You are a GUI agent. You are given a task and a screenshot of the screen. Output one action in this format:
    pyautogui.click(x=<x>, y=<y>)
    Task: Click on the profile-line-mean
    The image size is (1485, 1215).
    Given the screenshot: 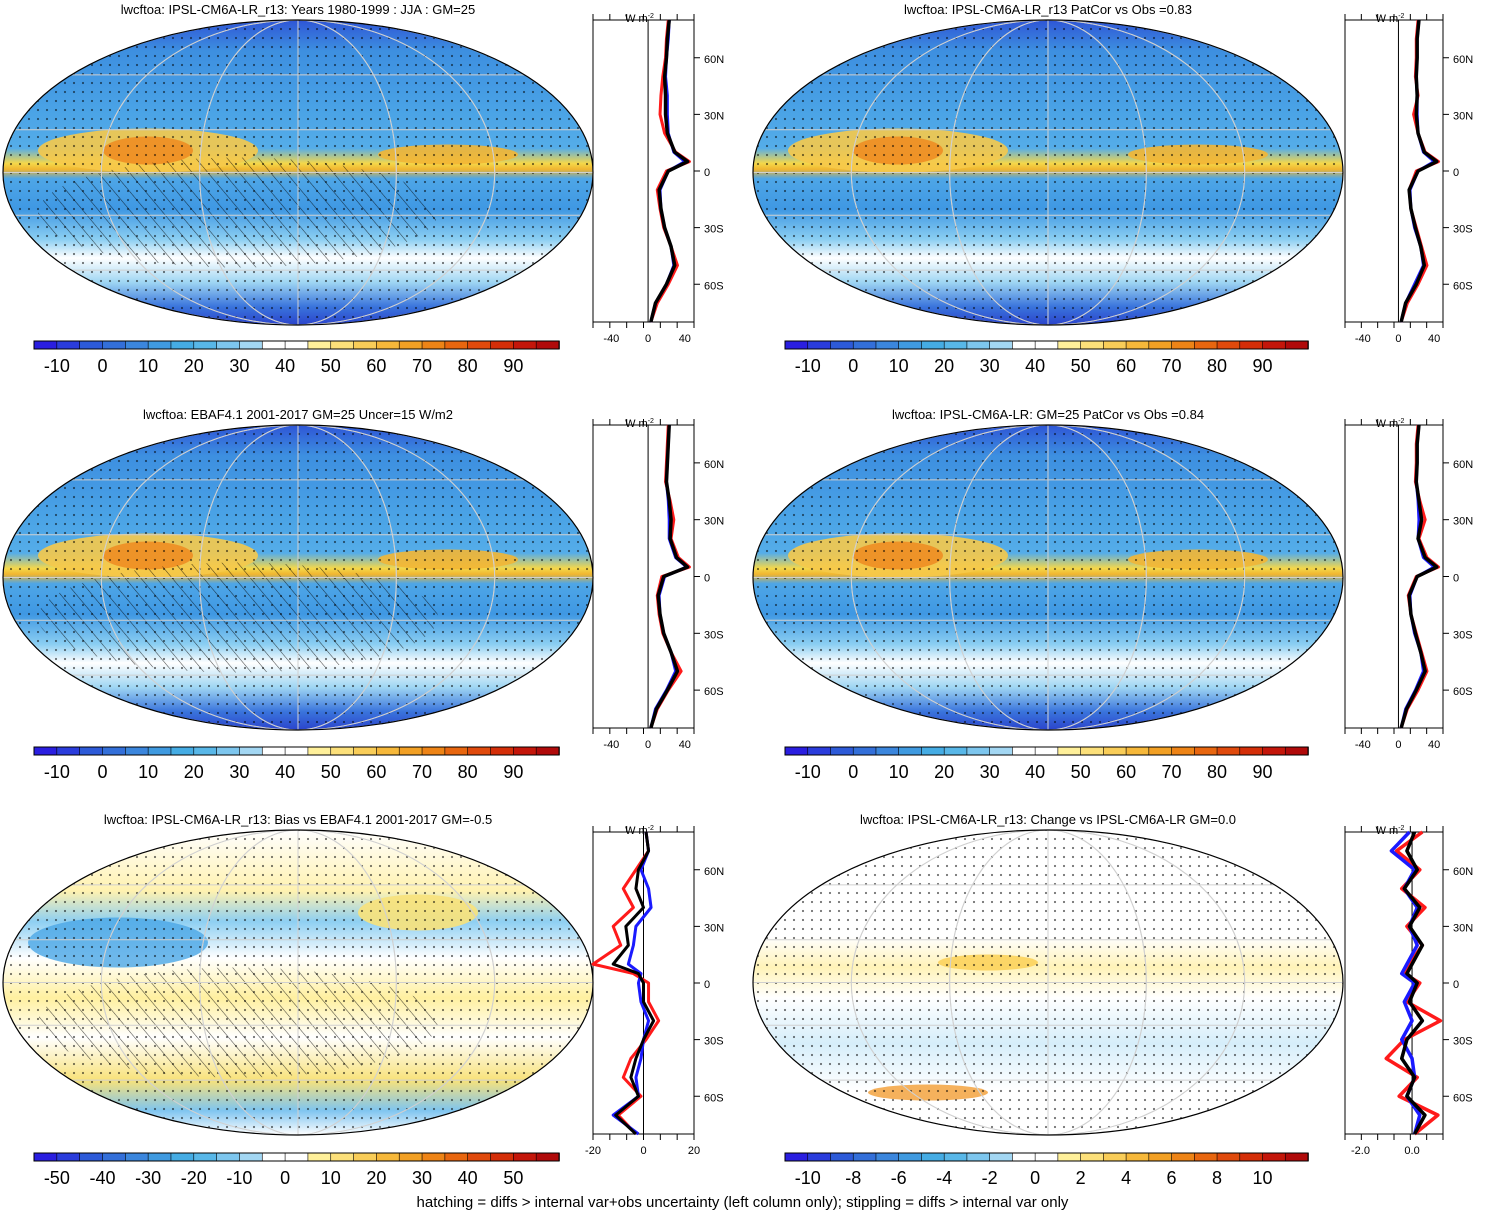 What is the action you would take?
    pyautogui.click(x=1419, y=576)
    